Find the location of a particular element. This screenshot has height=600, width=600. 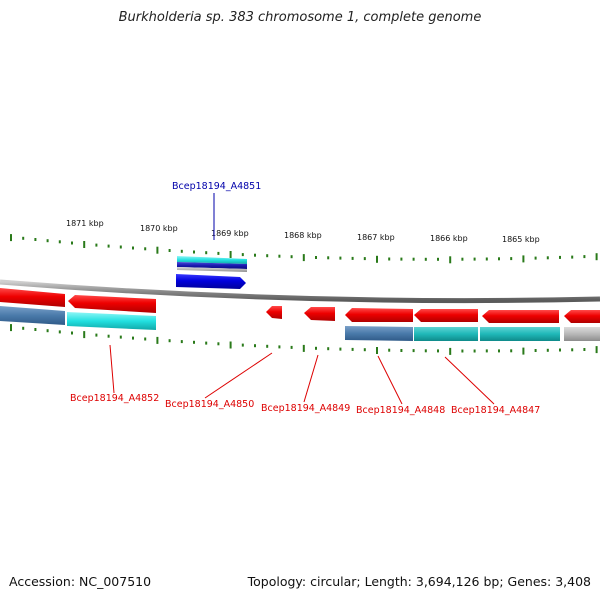

feature-annotation-cyan-A4851 is located at coordinates (212, 260).